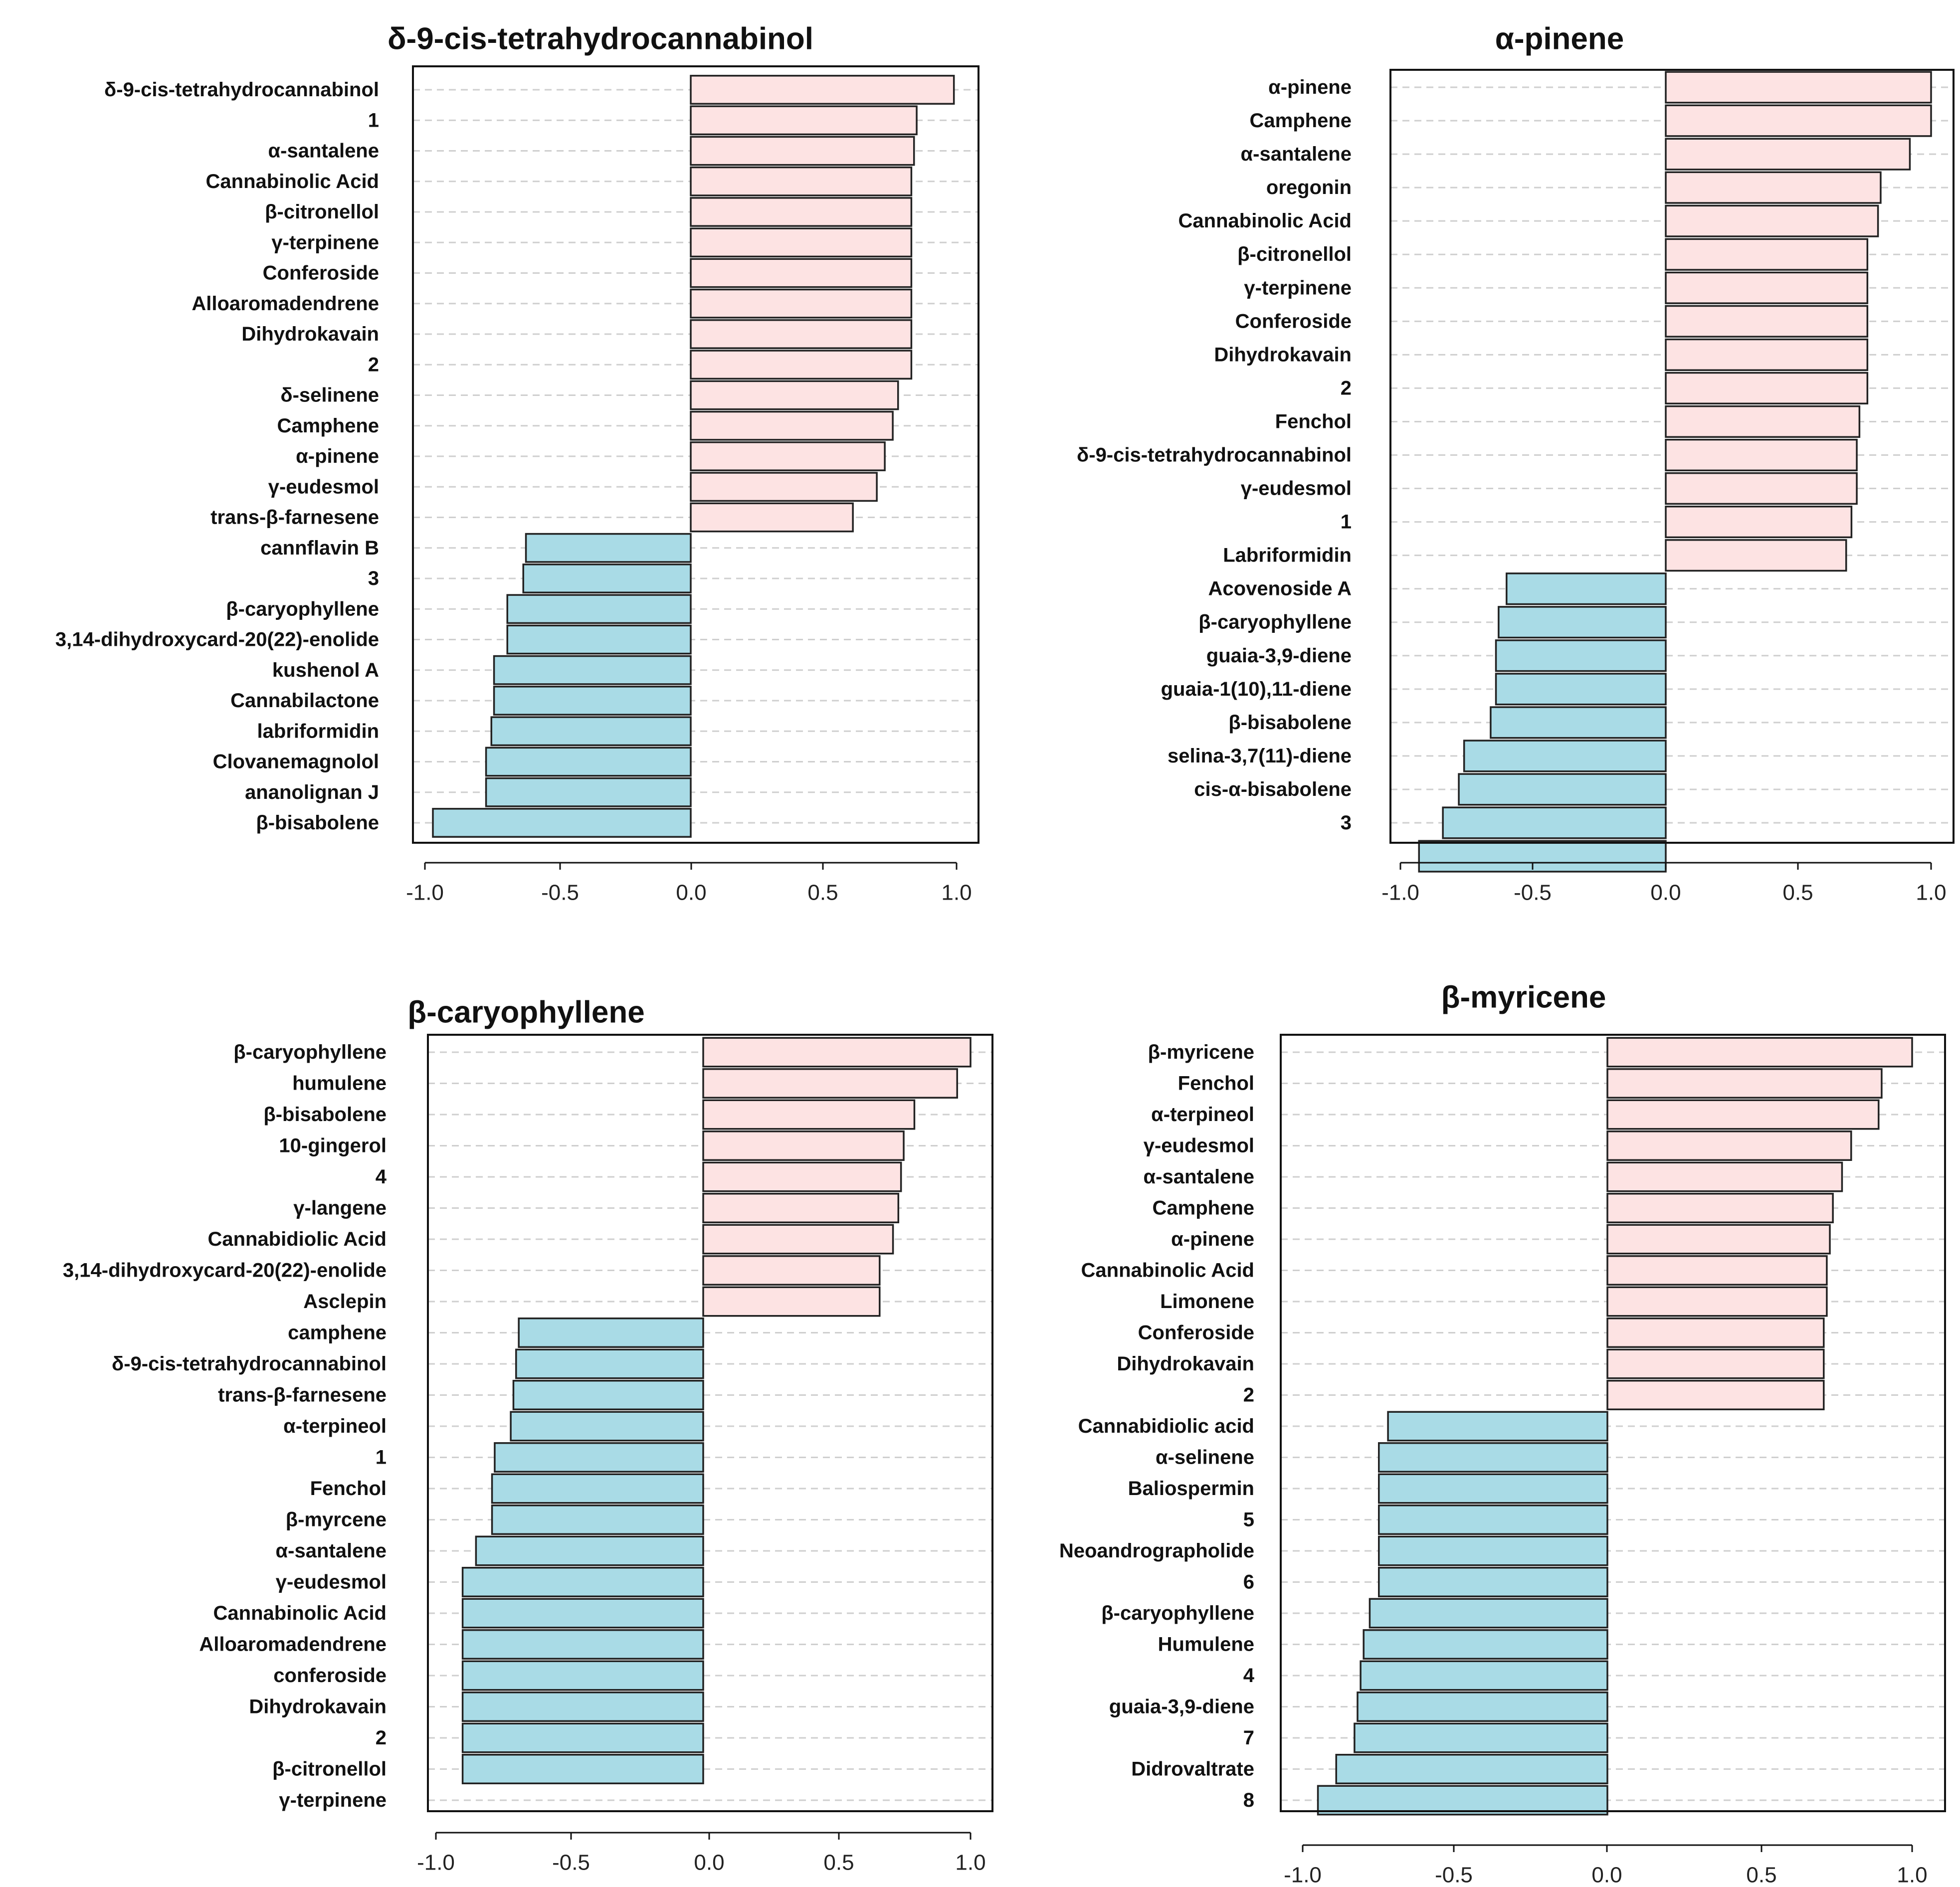 This screenshot has height=1887, width=1960. I want to click on category-label: guaia-3,9-diene, so click(1279, 656).